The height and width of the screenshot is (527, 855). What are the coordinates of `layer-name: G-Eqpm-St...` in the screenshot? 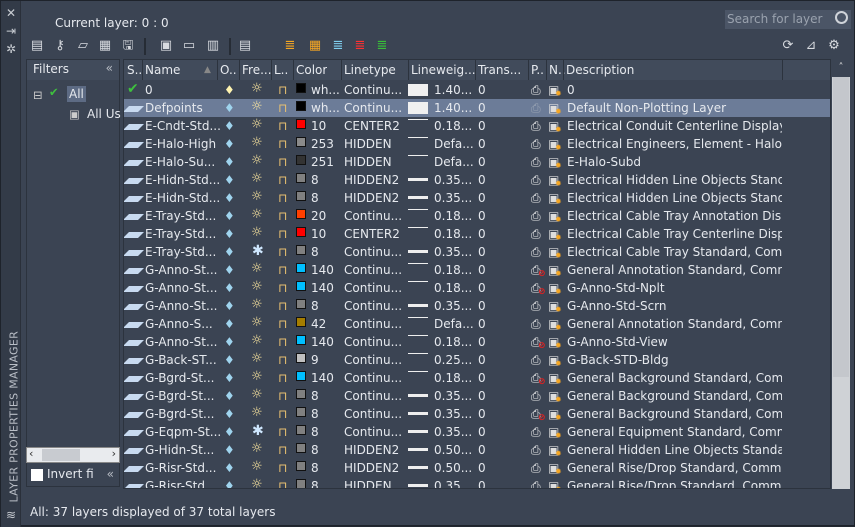 It's located at (183, 432).